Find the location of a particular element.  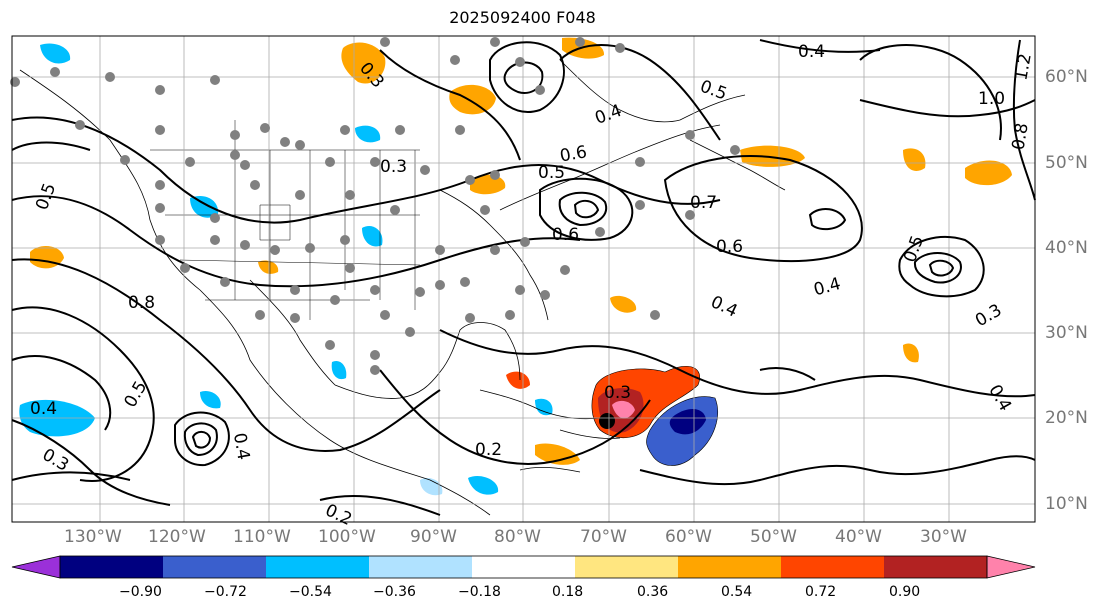

colorbar-tick: 0.54 is located at coordinates (737, 592).